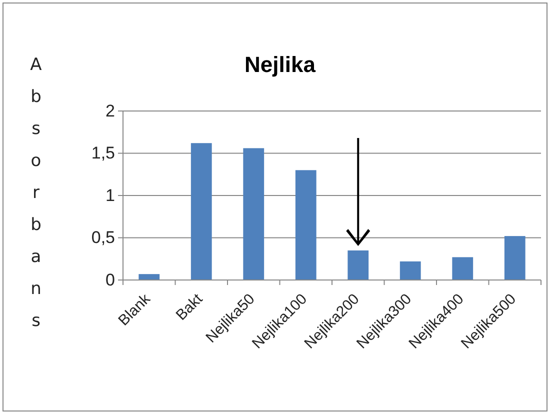 This screenshot has height=415, width=550. What do you see at coordinates (280, 64) in the screenshot?
I see `chart-title: Nejlika` at bounding box center [280, 64].